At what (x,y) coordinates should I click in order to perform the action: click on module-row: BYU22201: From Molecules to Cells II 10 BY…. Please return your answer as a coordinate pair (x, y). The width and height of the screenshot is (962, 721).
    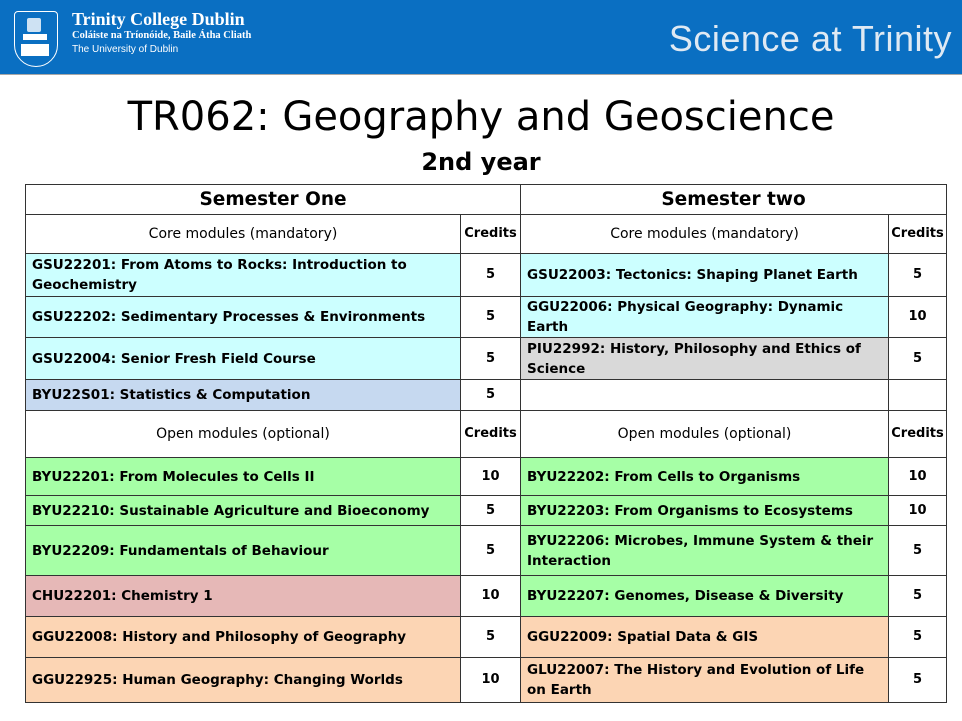
    Looking at the image, I should click on (486, 476).